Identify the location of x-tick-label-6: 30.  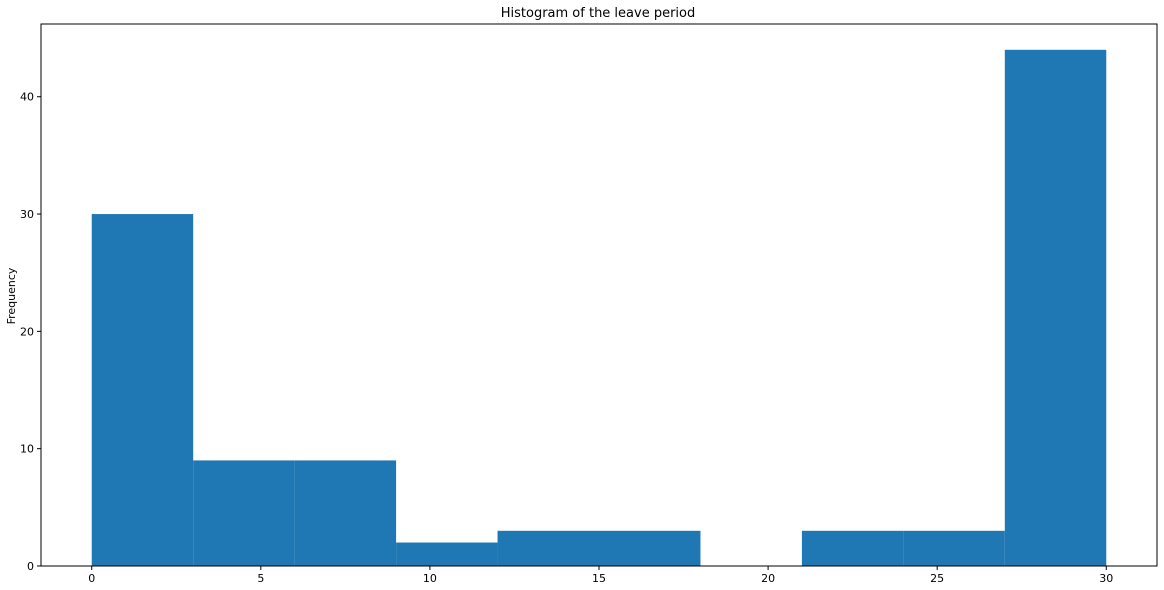
(1106, 578).